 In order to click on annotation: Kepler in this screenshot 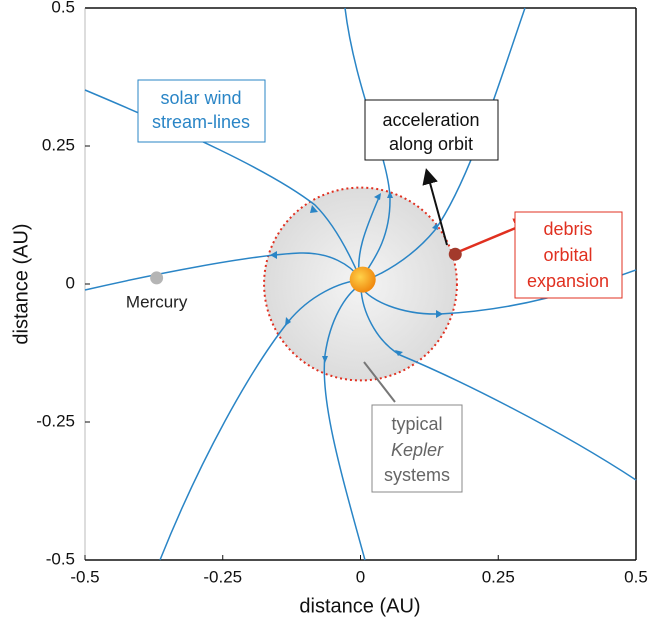, I will do `click(417, 450)`.